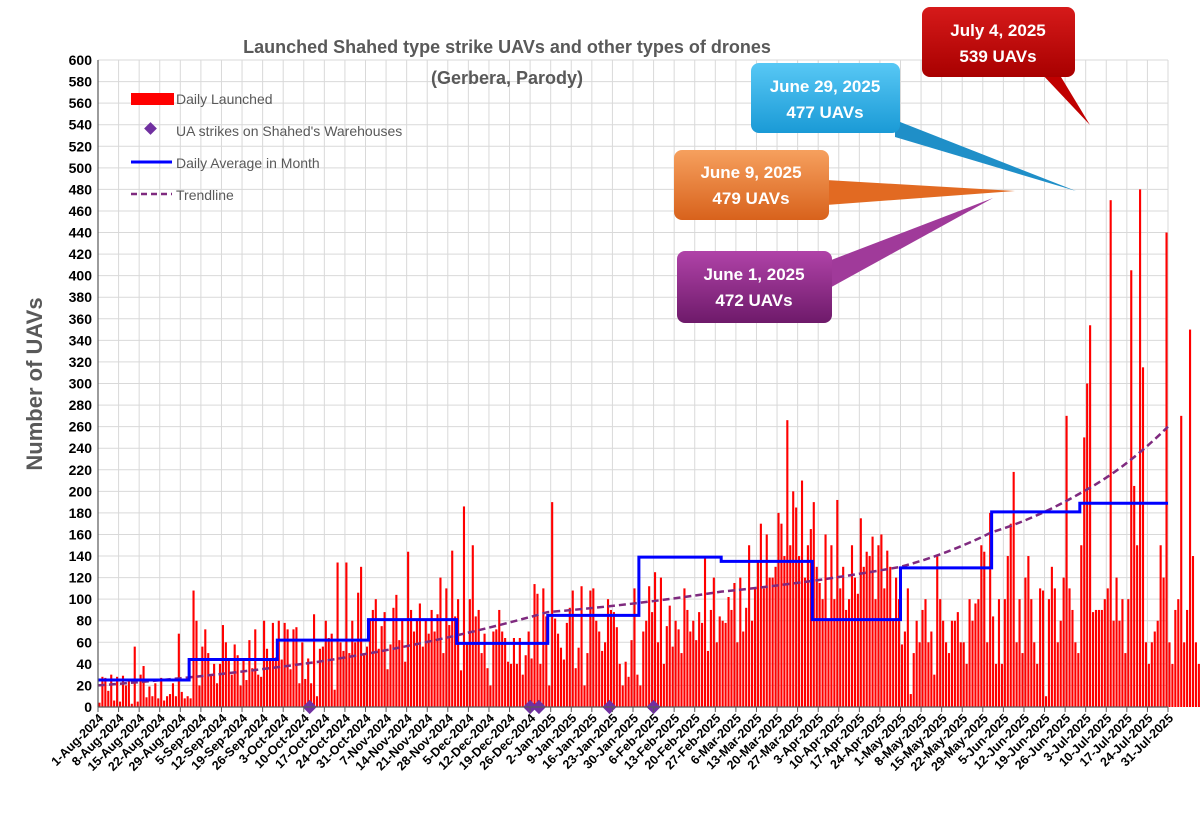  I want to click on callout-june1-date: June 1, 2025, so click(753, 274).